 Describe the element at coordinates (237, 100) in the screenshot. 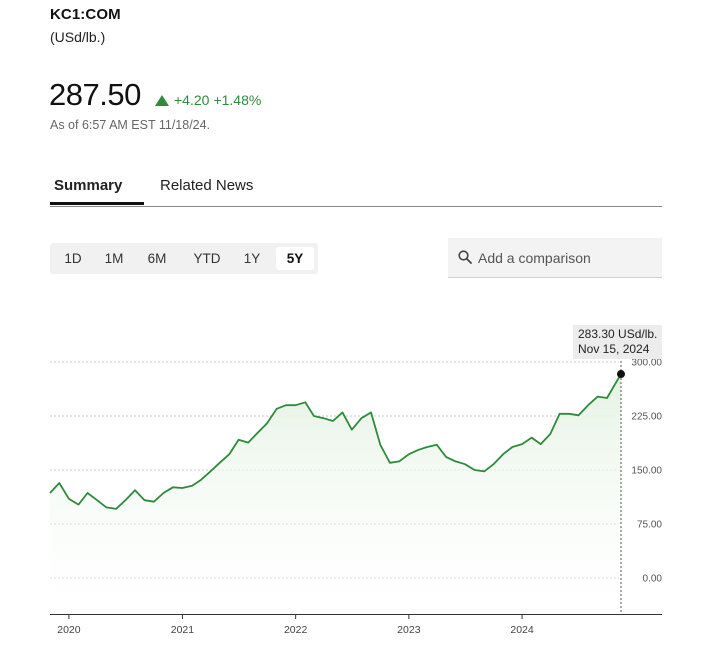

I see `change-percent: +1.48%` at that location.